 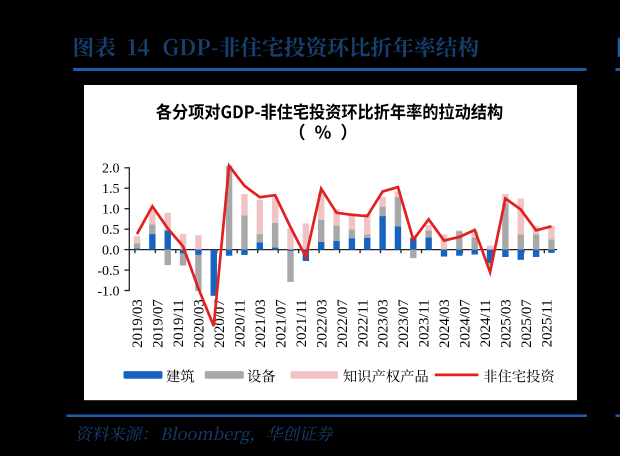 What do you see at coordinates (111, 230) in the screenshot?
I see `svg-text: 0.5` at bounding box center [111, 230].